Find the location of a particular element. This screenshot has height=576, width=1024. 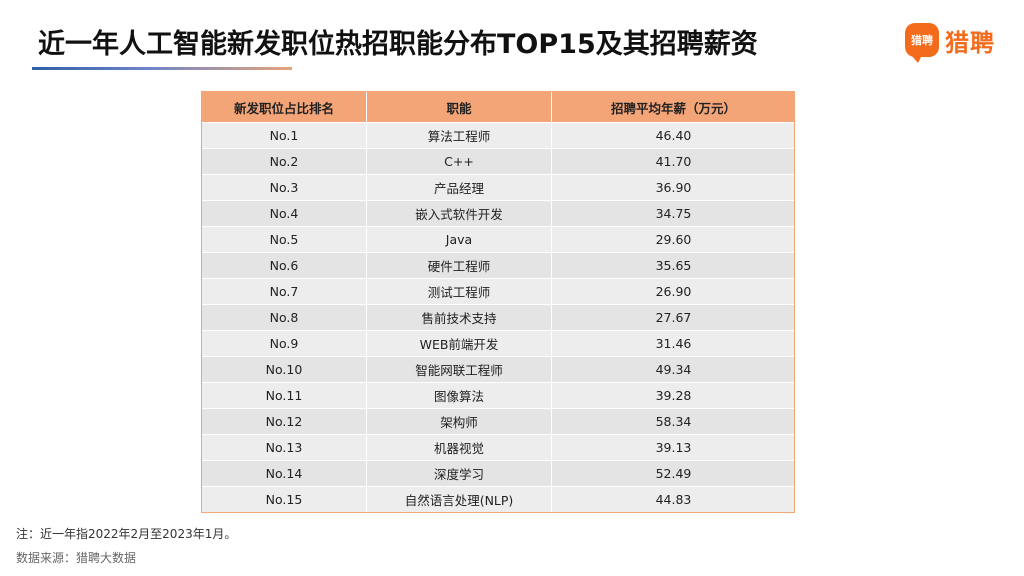

table-row: No.3 产品经理 36.90 is located at coordinates (498, 187).